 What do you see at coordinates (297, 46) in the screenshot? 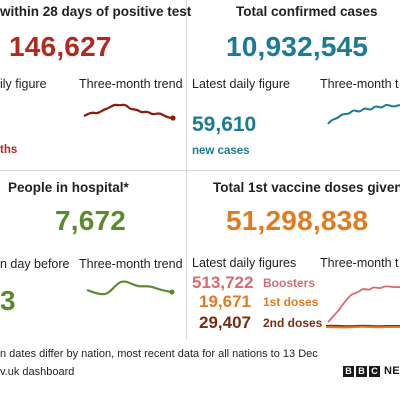
I see `cases-total: 10,932,545` at bounding box center [297, 46].